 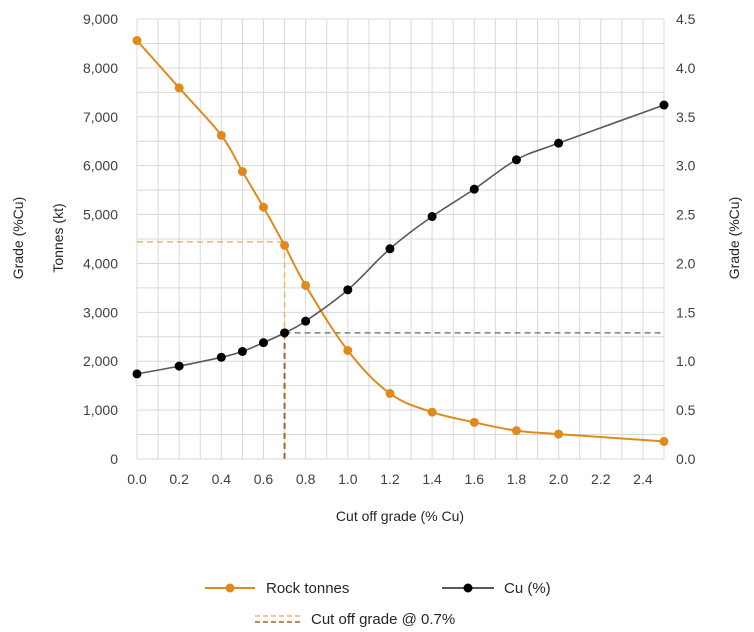 I want to click on y-left-tick-label: 8,000, so click(x=100, y=68).